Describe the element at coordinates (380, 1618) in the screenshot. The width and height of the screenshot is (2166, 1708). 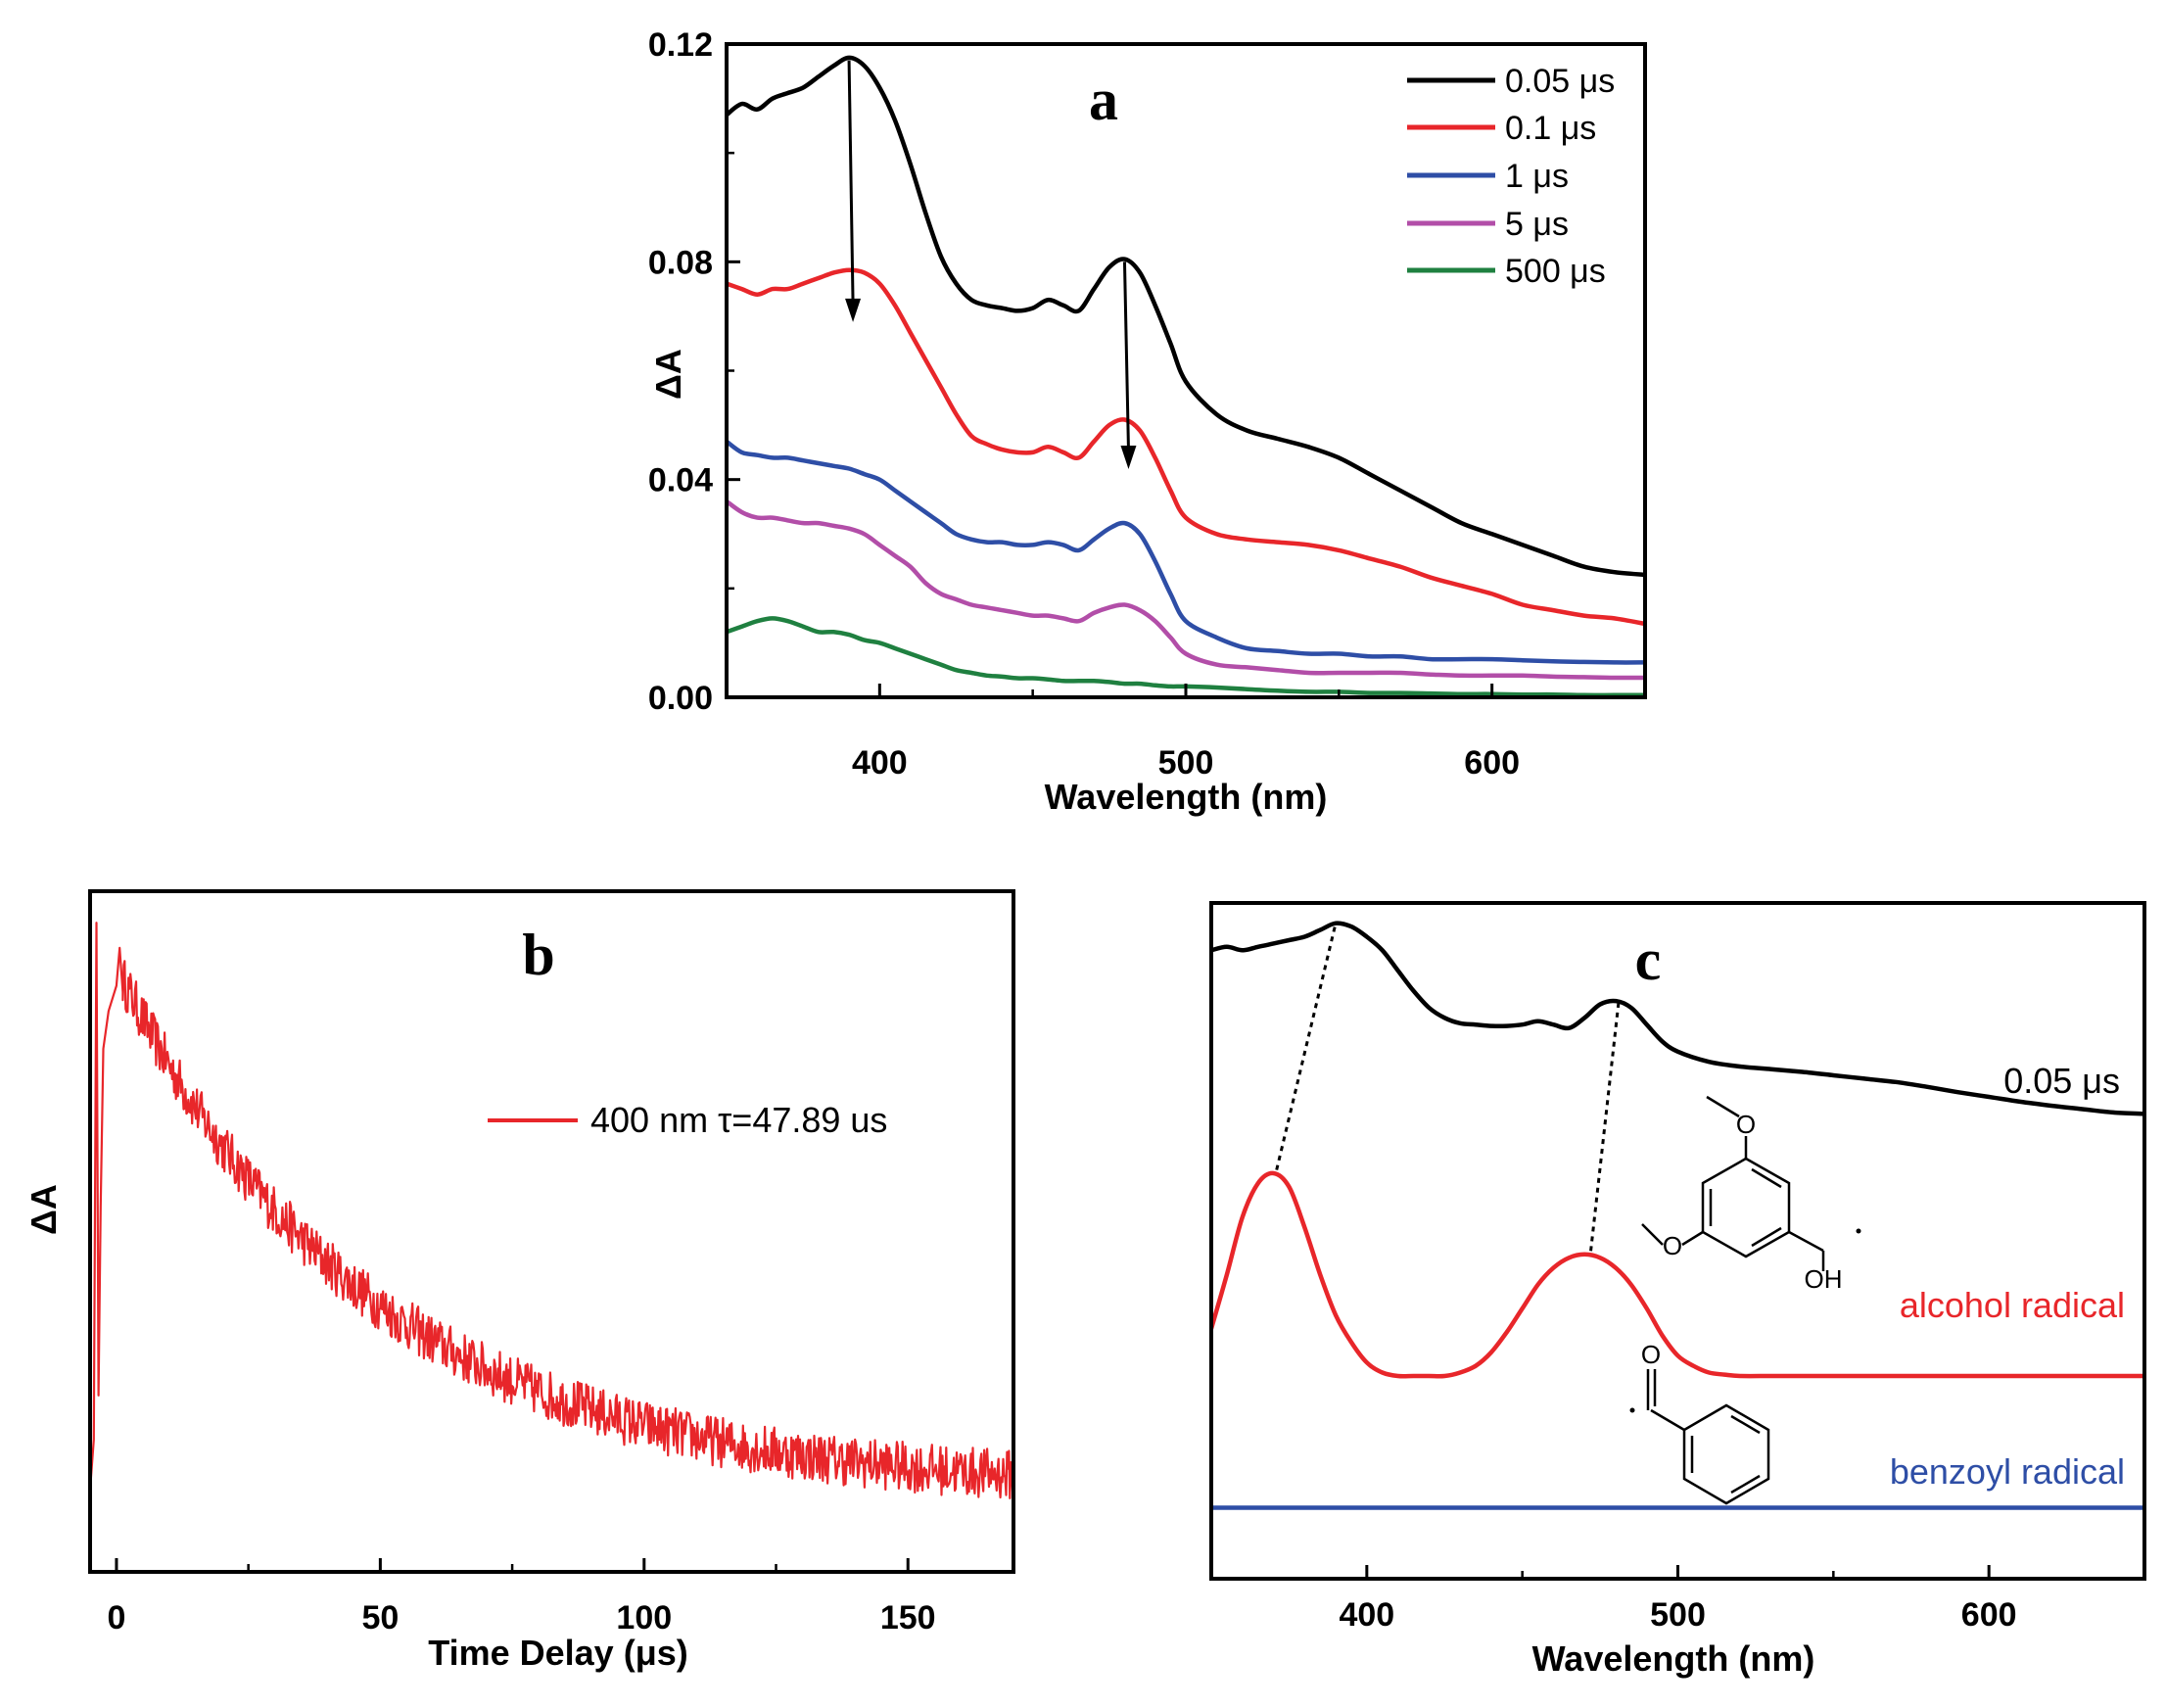
I see `panel-b-x-tick-label-50: 50` at that location.